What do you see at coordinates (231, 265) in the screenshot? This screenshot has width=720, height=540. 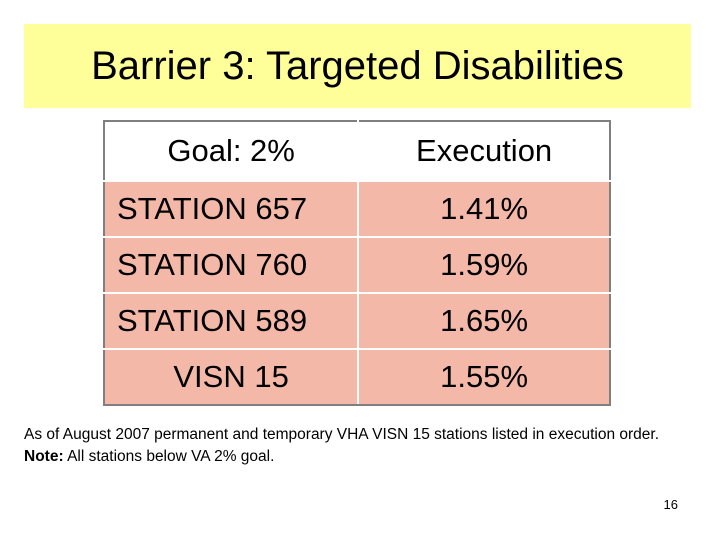 I see `station-cell: STATION 760` at bounding box center [231, 265].